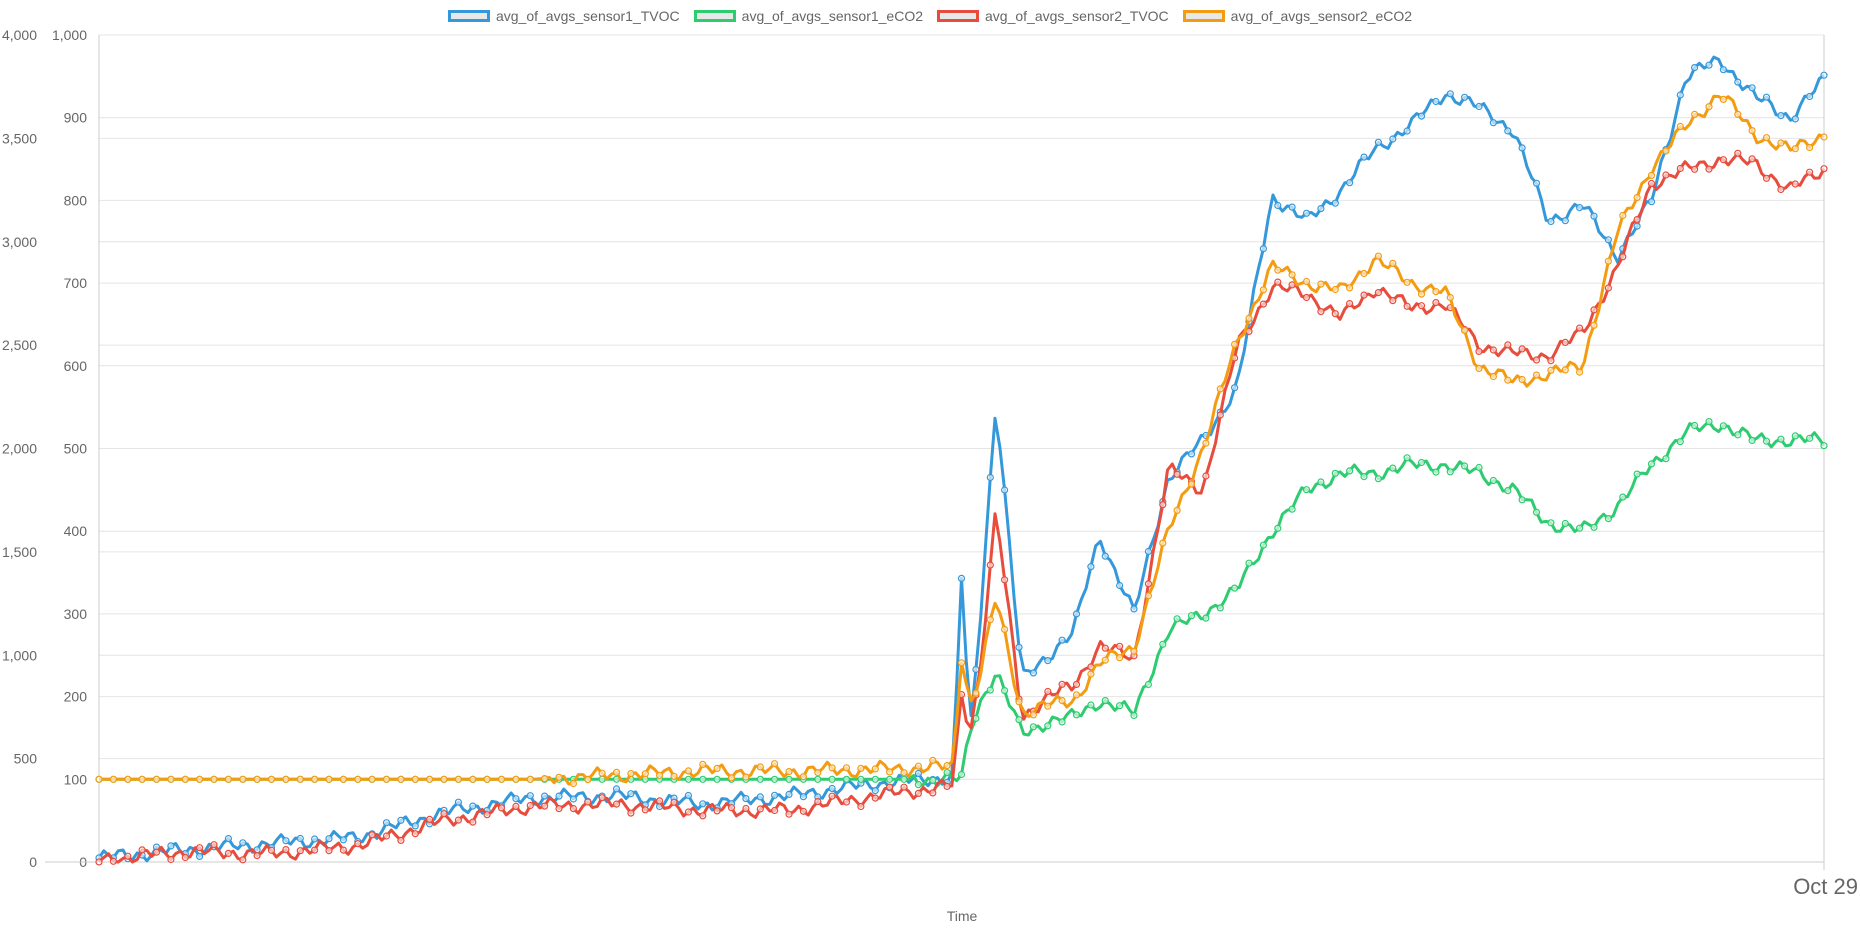 The width and height of the screenshot is (1860, 930). I want to click on left-axis-tick-label: 3,000, so click(19, 242).